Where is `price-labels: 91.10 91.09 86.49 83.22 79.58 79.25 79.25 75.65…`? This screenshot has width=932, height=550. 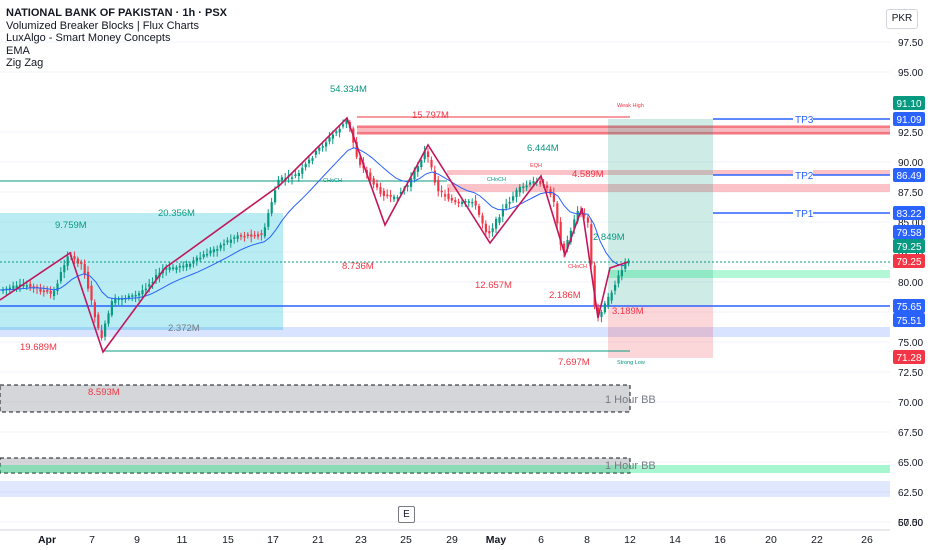 price-labels: 91.10 91.09 86.49 83.22 79.58 79.25 79.25 75.65… is located at coordinates (909, 230).